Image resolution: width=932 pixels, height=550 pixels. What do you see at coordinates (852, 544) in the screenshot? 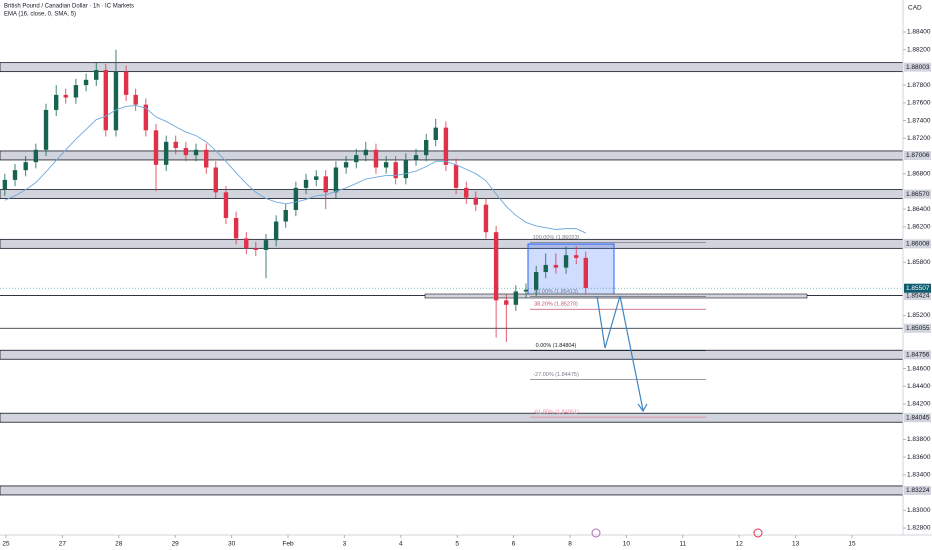
I see `x-tick-label: 15` at bounding box center [852, 544].